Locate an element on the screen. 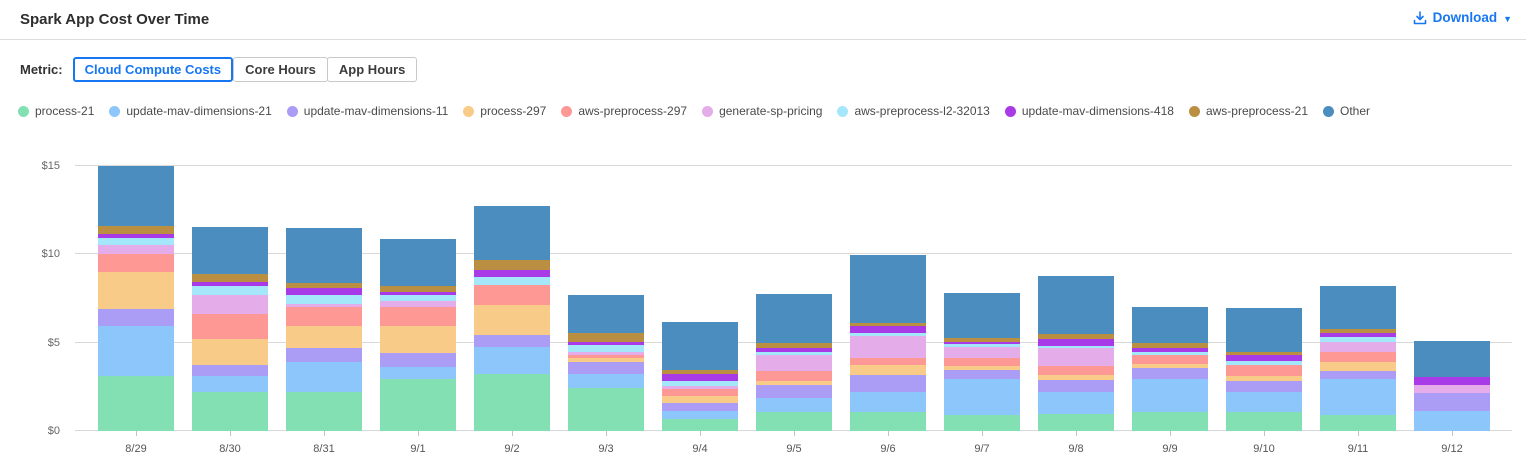  metric-option-core-hours: Core Hours is located at coordinates (280, 69).